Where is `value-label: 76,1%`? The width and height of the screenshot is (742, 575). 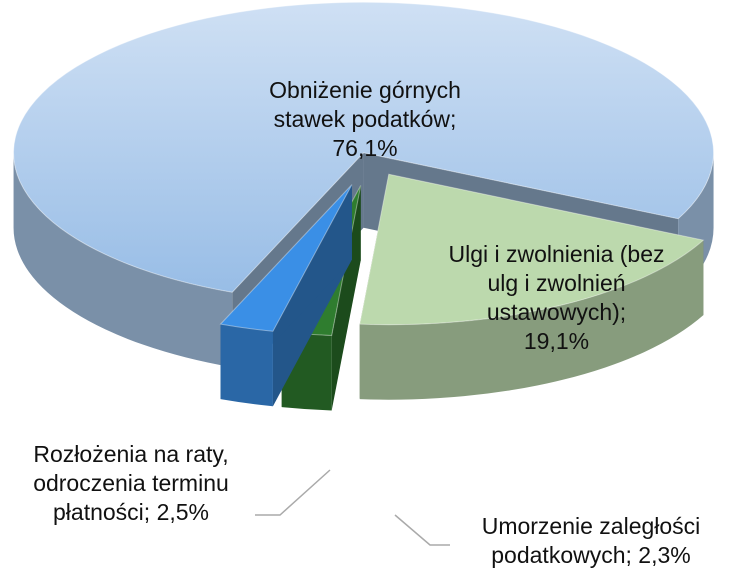 value-label: 76,1% is located at coordinates (365, 148).